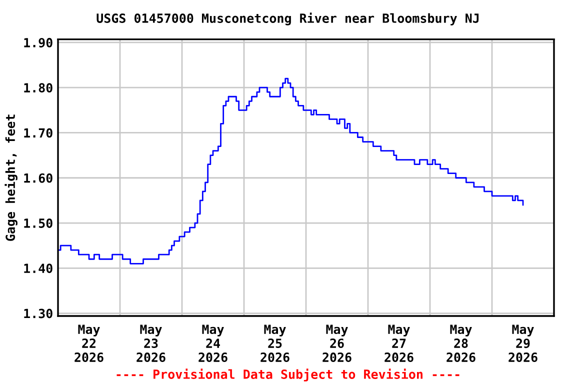 This screenshot has width=576, height=384. Describe the element at coordinates (38, 88) in the screenshot. I see `y-tick-label: 1.80` at that location.